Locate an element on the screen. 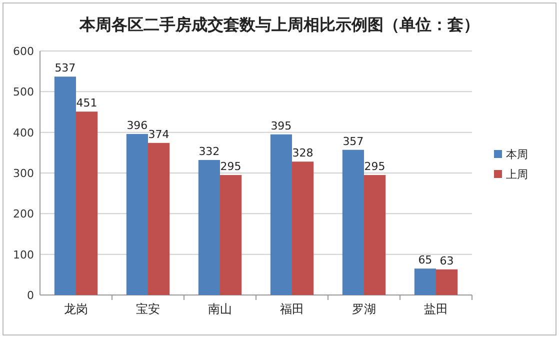 The height and width of the screenshot is (338, 559). y-tick-label: 300 is located at coordinates (23, 173).